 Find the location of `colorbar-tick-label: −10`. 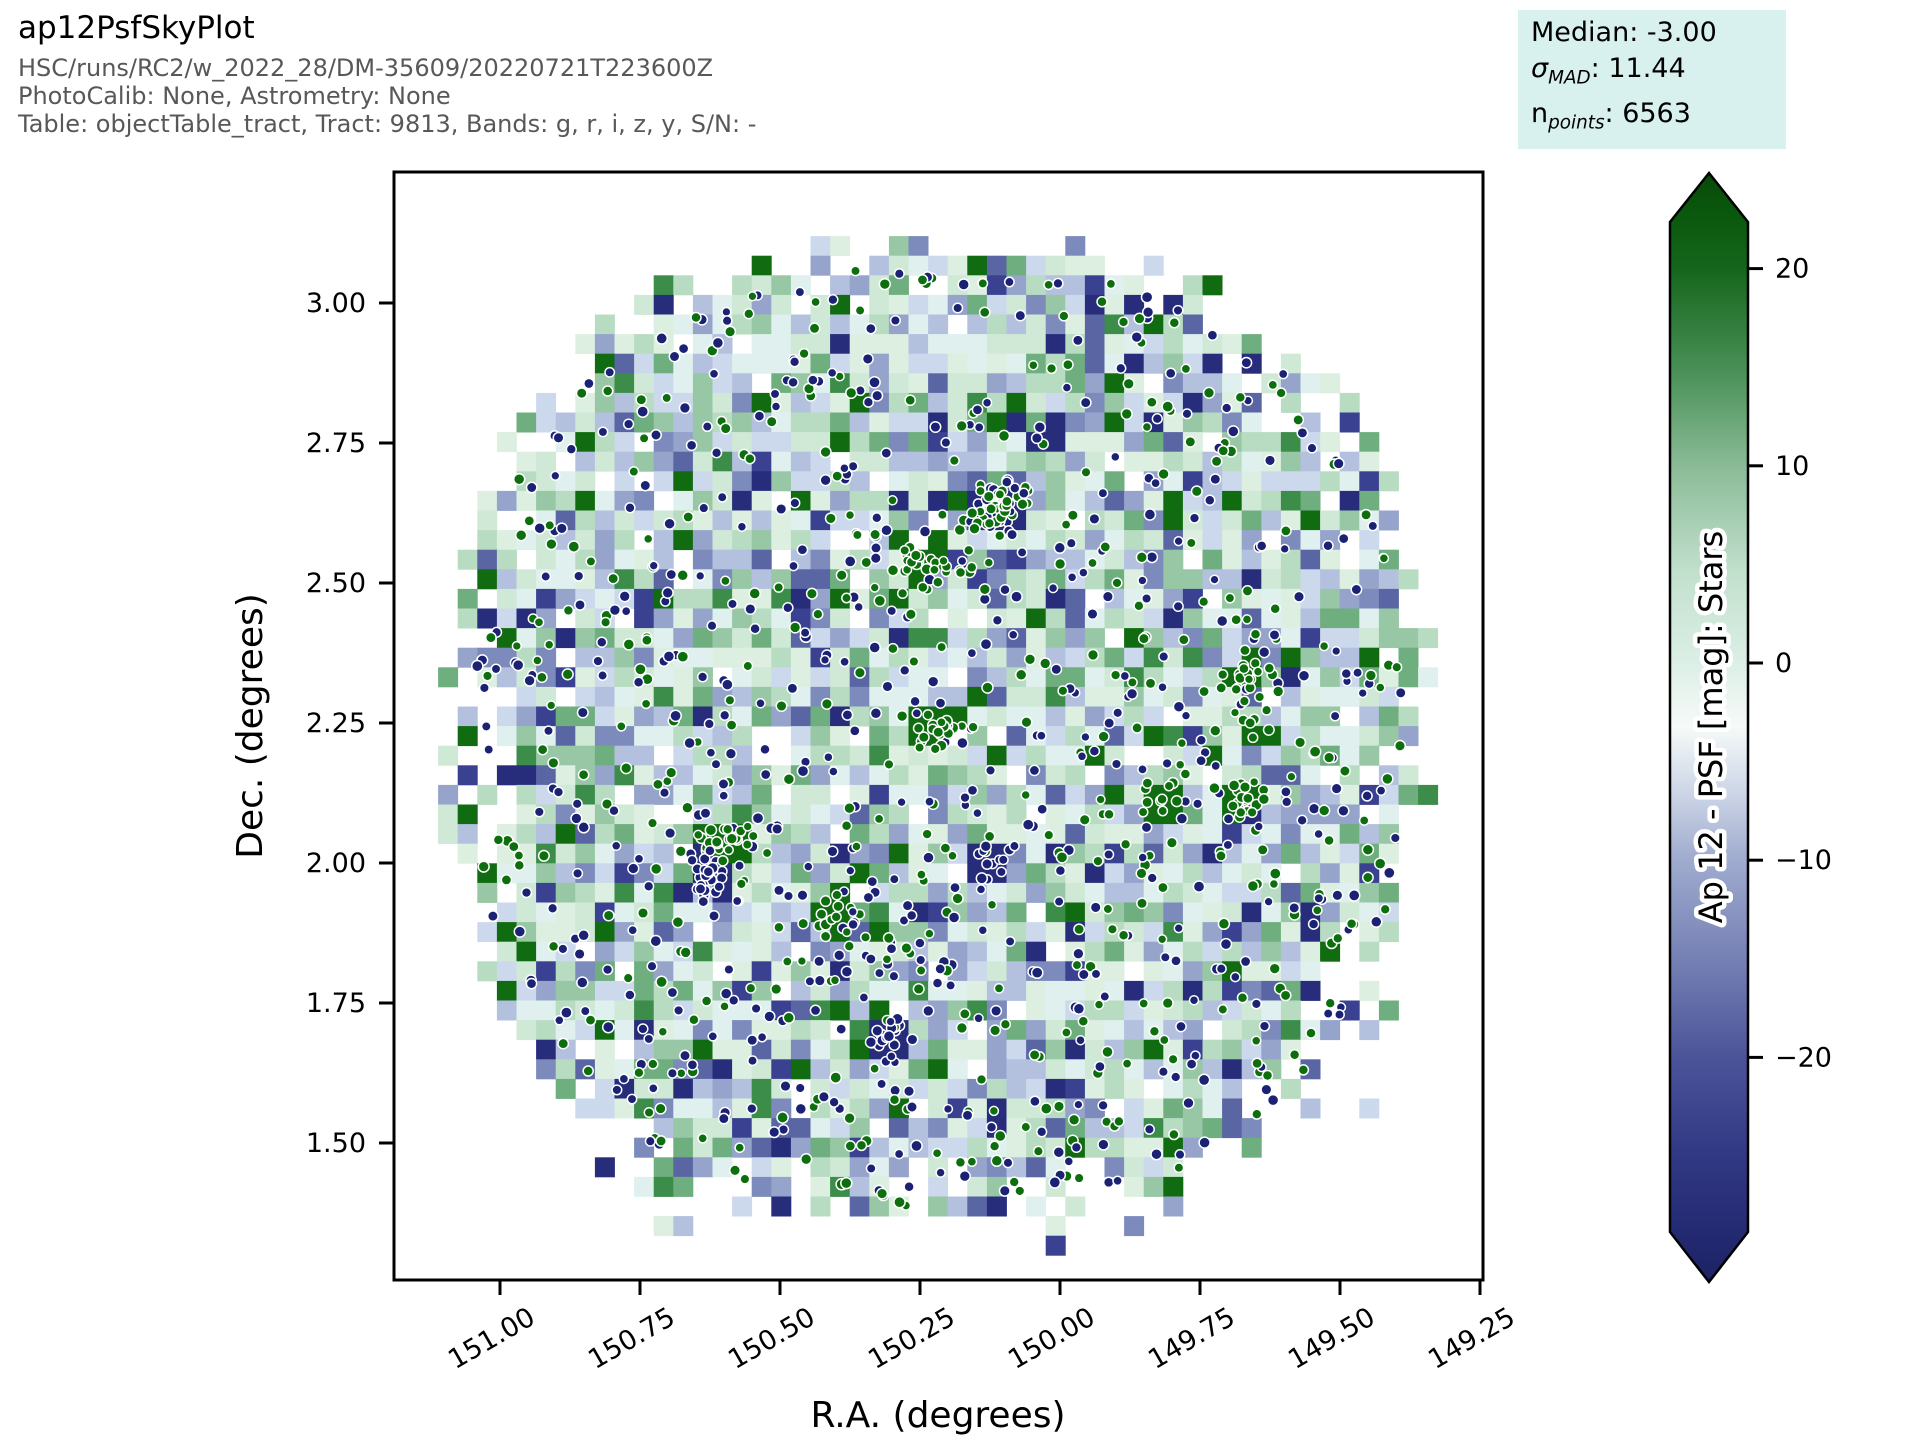

colorbar-tick-label: −10 is located at coordinates (1803, 860).